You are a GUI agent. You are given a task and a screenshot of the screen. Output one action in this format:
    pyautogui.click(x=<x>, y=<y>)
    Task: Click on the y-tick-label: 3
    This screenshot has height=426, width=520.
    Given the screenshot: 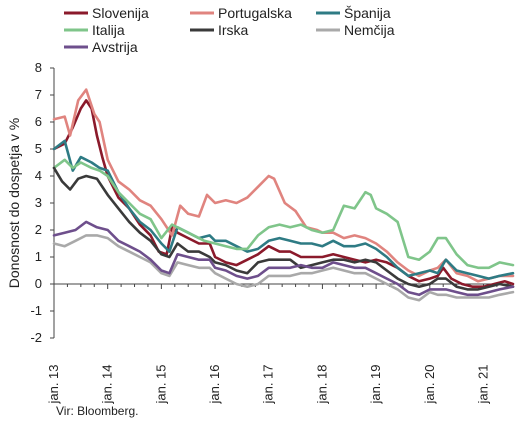 What is the action you would take?
    pyautogui.click(x=38, y=202)
    